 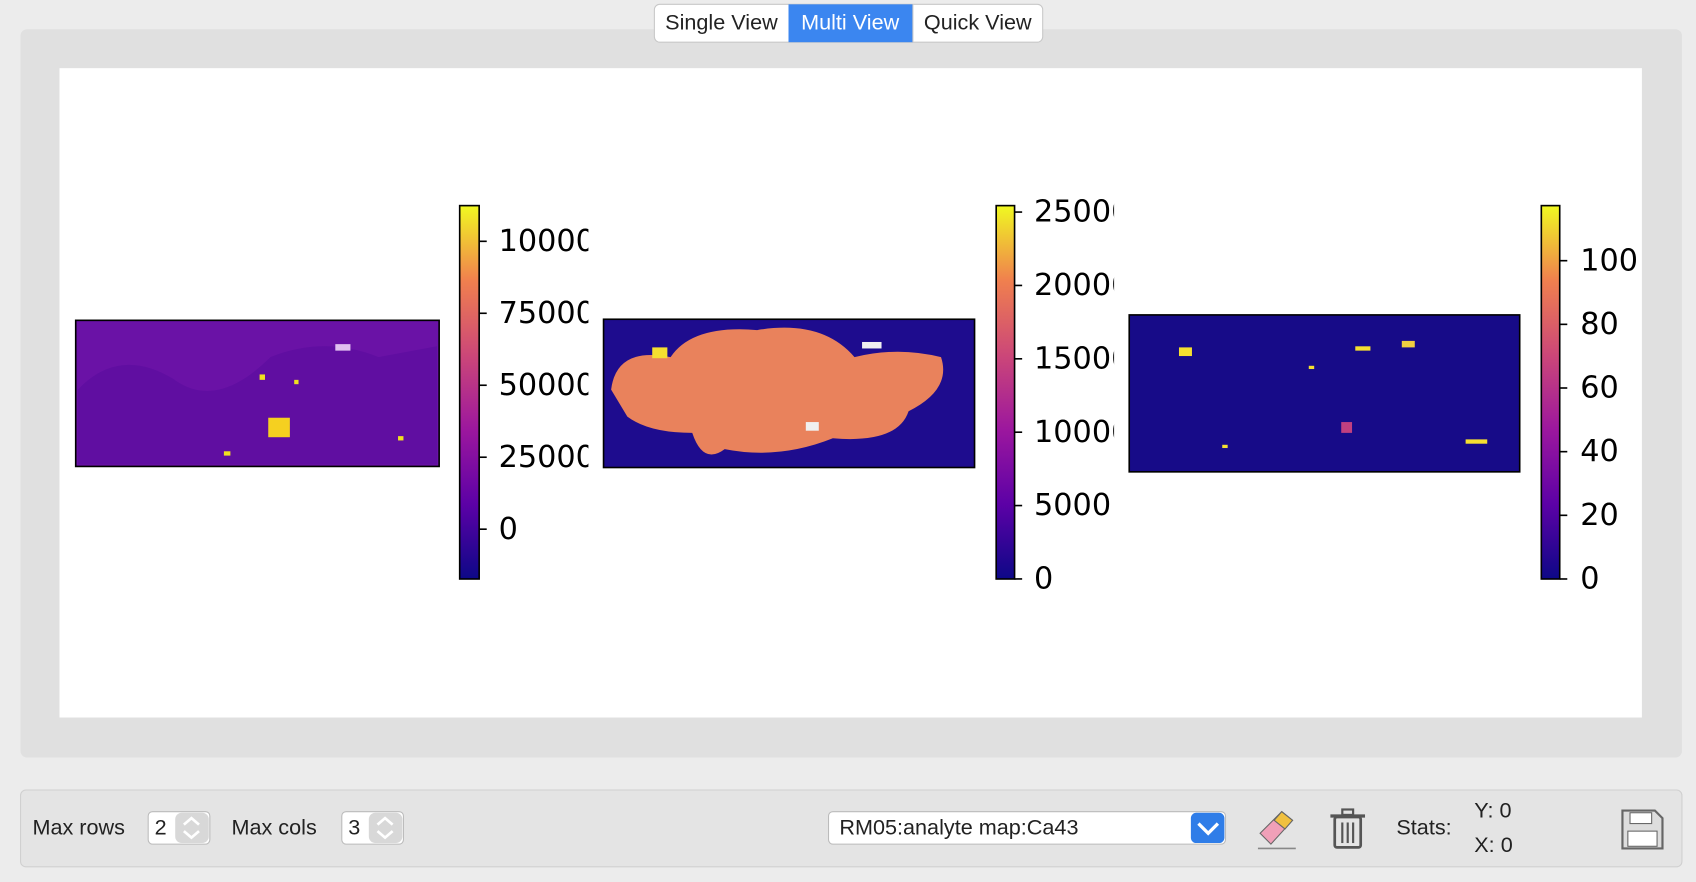 I want to click on trash-button, so click(x=1348, y=828).